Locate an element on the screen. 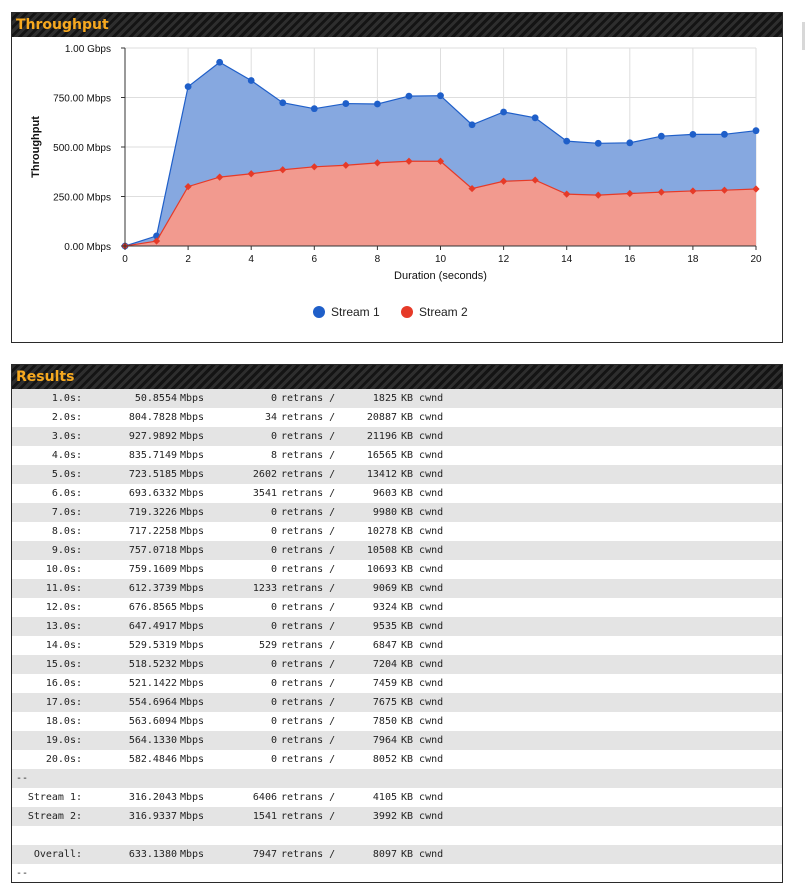 The image size is (805, 894). table-row: 3.0s: 927.9892 Mbps 0 retrans / 21196 KB cwnd is located at coordinates (397, 436).